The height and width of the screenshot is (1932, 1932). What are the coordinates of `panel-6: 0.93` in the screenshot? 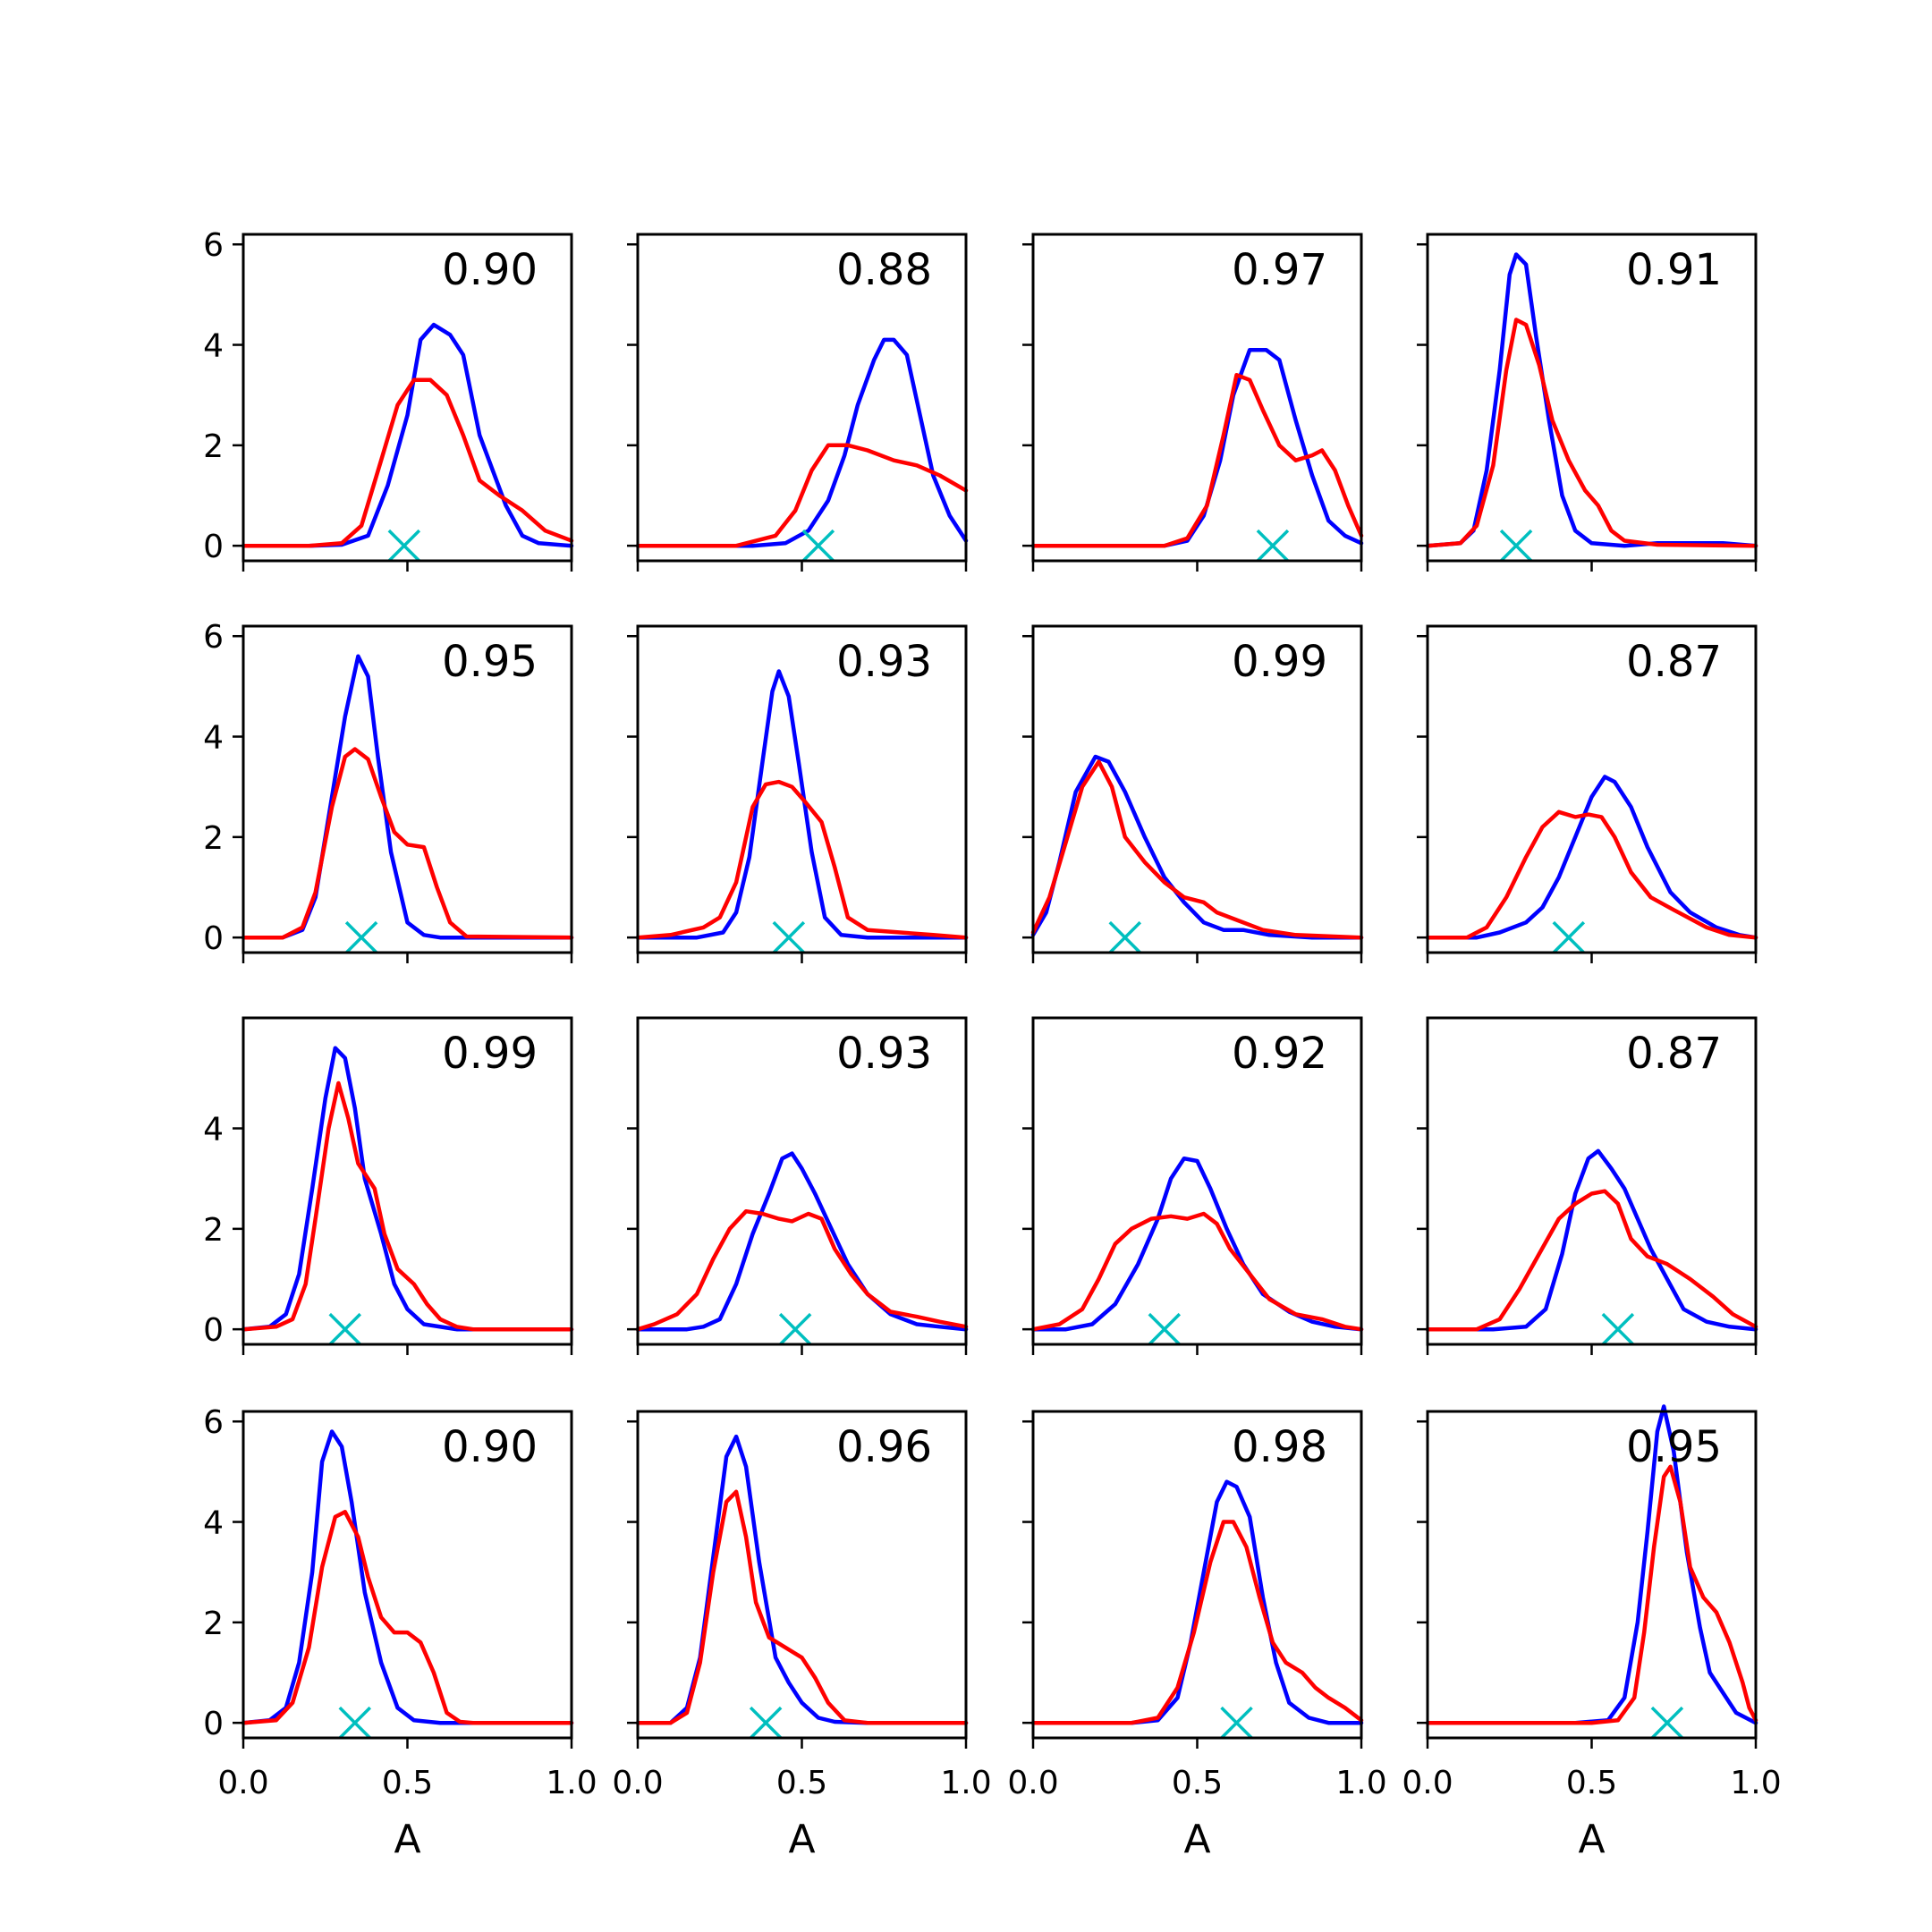 It's located at (798, 793).